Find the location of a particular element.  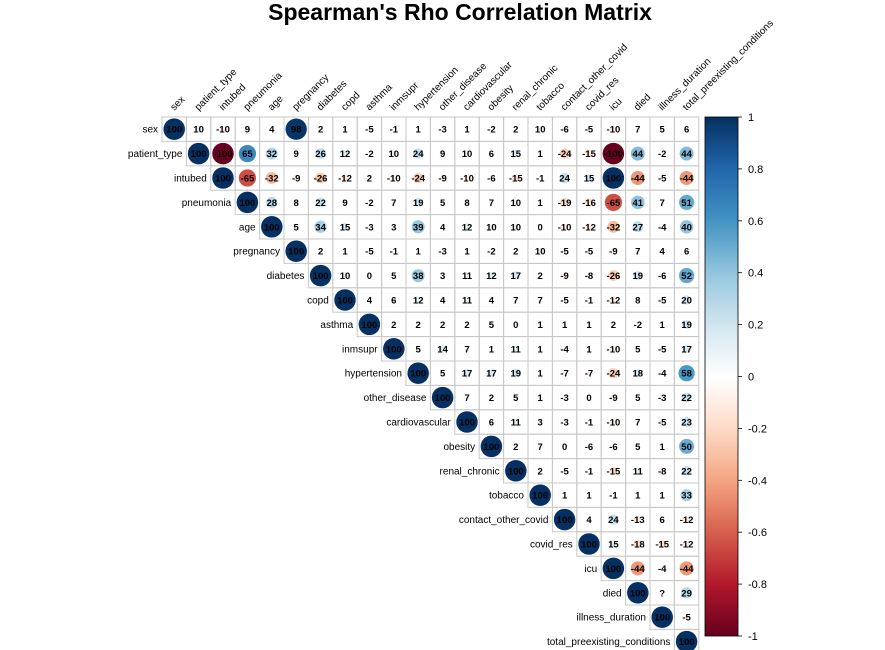

correlation-value: 3 is located at coordinates (393, 227).